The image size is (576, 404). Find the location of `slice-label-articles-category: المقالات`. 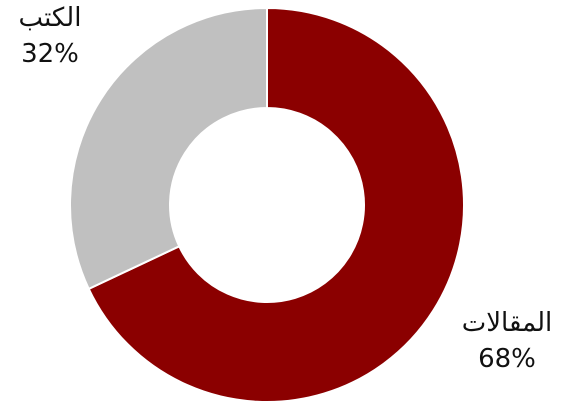

slice-label-articles-category: المقالات is located at coordinates (507, 323).